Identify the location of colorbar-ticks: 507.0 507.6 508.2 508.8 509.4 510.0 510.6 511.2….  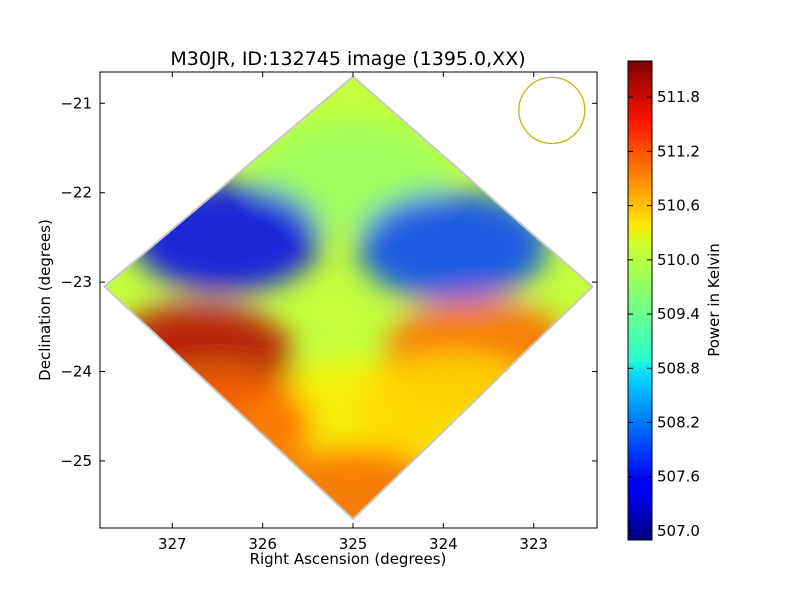
(664, 314).